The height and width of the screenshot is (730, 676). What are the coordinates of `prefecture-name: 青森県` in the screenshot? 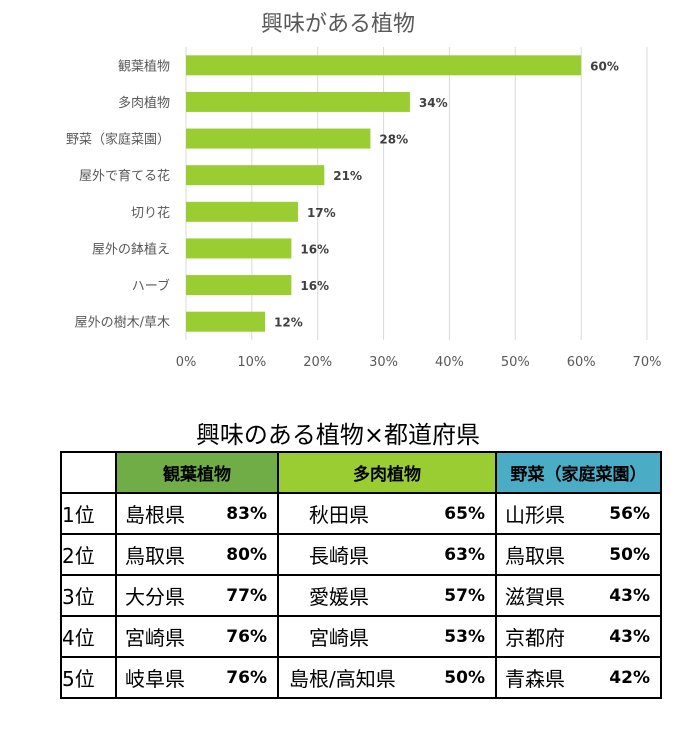 It's located at (535, 679).